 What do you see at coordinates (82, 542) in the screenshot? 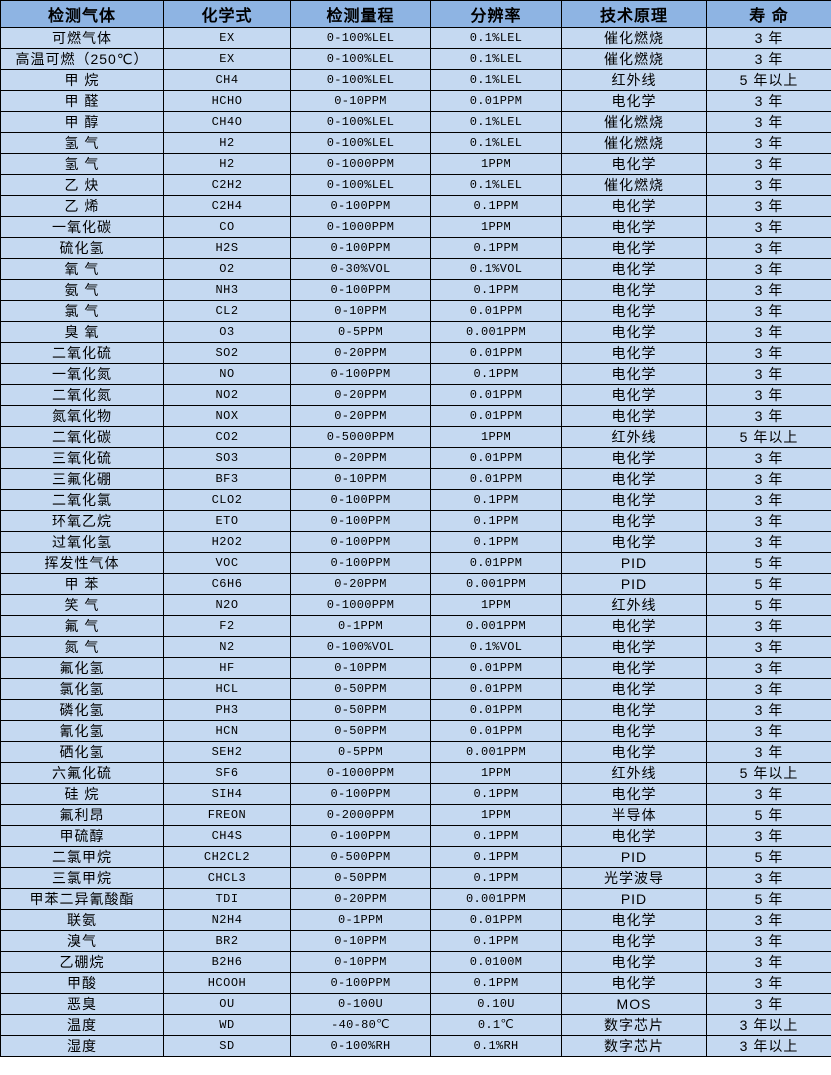
I see `cell-gas: 过氧化氢` at bounding box center [82, 542].